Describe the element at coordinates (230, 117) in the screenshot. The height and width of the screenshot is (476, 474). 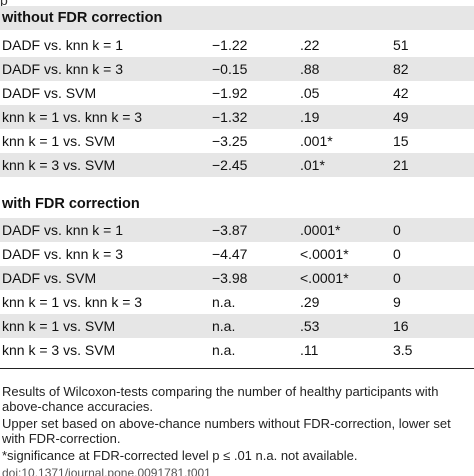
I see `z-cell: −1.32` at that location.